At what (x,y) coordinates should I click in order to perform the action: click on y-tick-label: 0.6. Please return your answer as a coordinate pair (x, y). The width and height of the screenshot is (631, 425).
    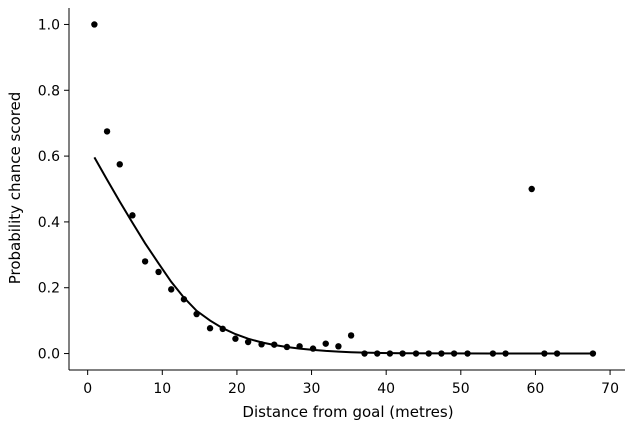
    Looking at the image, I should click on (49, 157).